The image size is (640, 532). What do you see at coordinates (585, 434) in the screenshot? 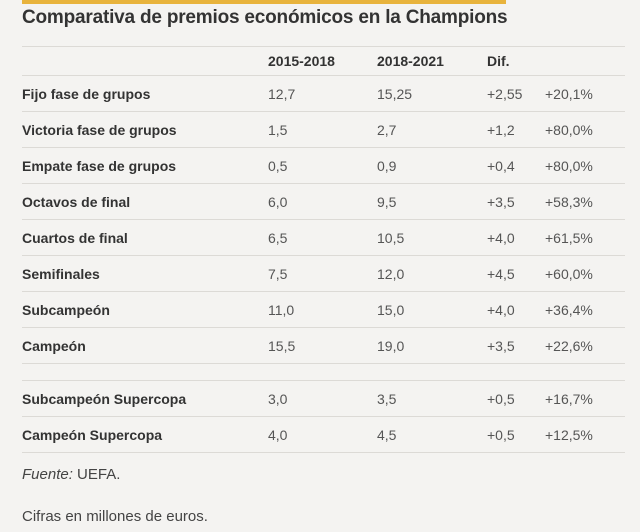
I see `value-pct: +12,5%` at bounding box center [585, 434].